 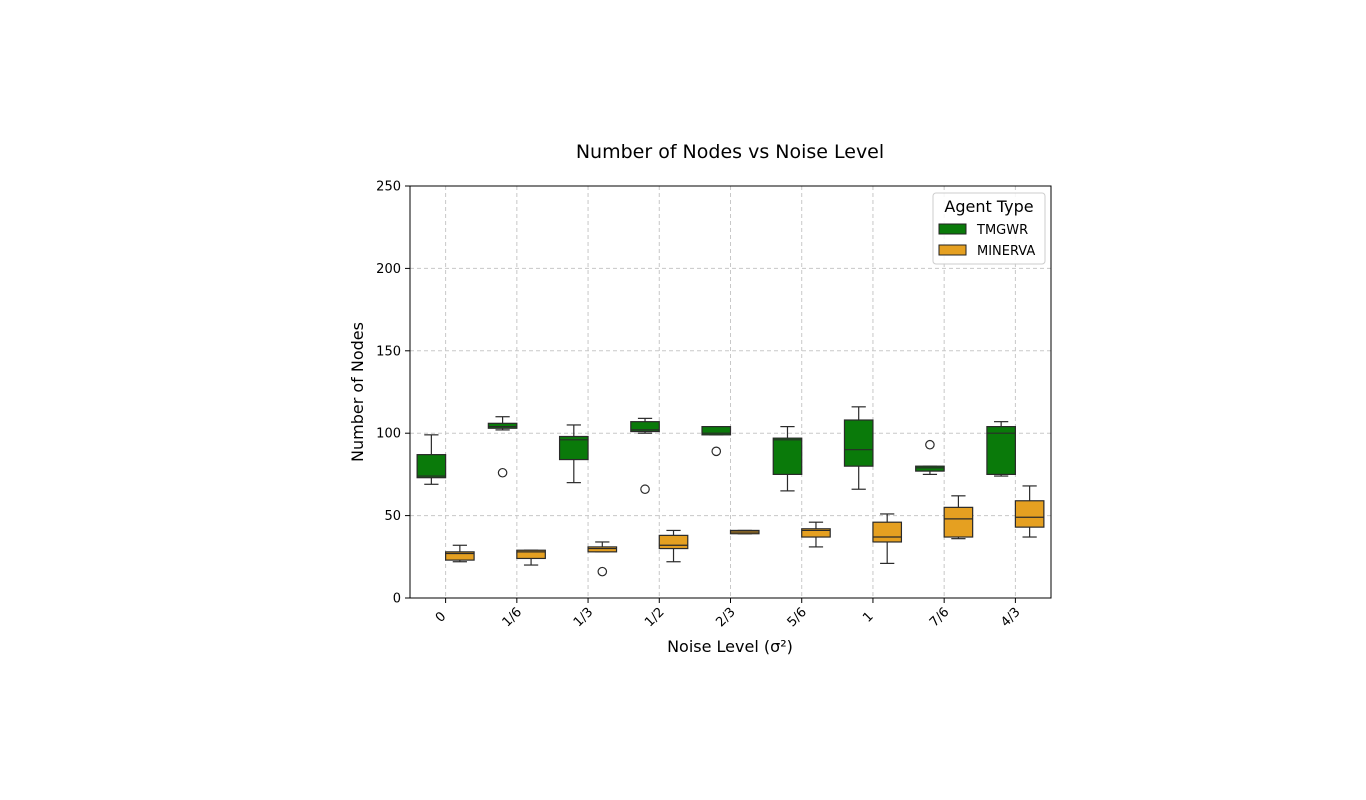 I want to click on chart-title: Number of Nodes vs Noise Level, so click(x=730, y=152).